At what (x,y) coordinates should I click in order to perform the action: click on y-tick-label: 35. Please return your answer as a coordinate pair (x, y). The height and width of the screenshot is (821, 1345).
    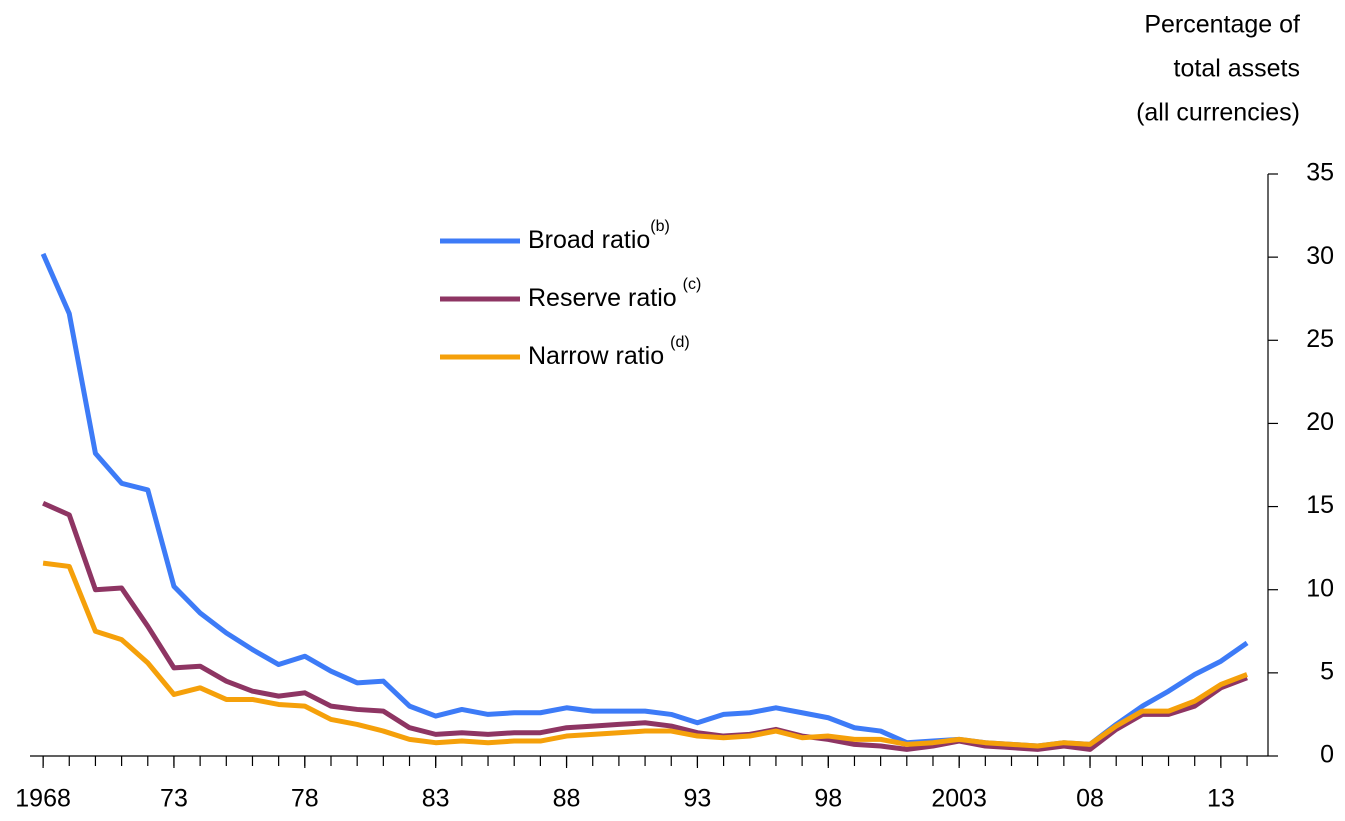
    Looking at the image, I should click on (1320, 173).